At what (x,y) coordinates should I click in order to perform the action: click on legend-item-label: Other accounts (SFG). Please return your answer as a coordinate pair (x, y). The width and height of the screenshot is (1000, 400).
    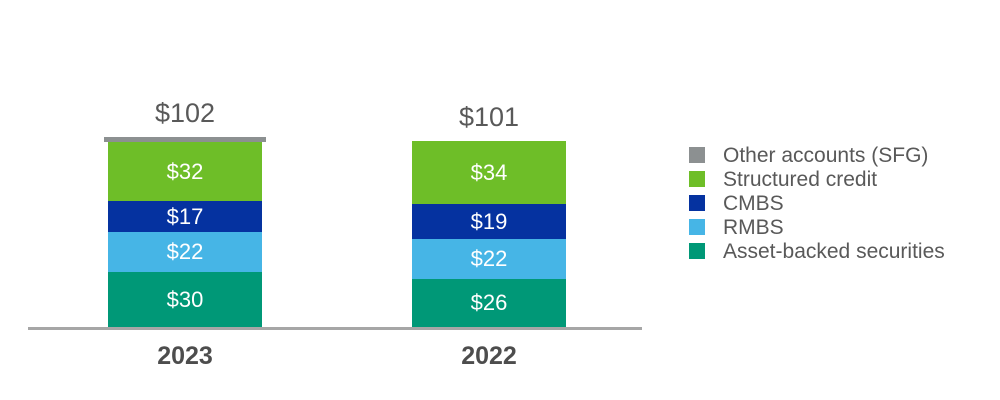
    Looking at the image, I should click on (826, 155).